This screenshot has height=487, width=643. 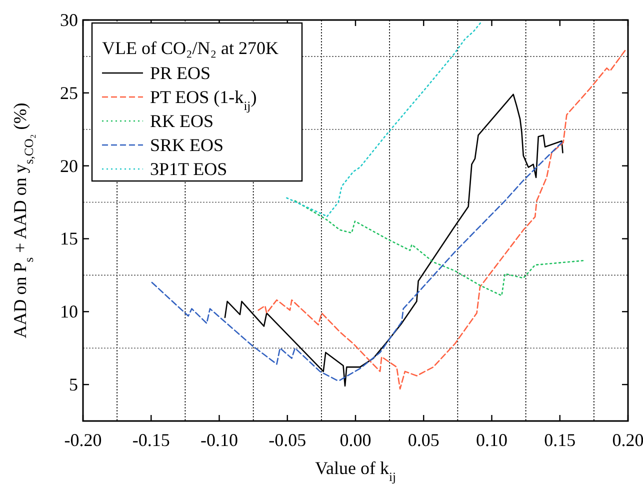 What do you see at coordinates (151, 440) in the screenshot?
I see `x-tick-label: -0.15` at bounding box center [151, 440].